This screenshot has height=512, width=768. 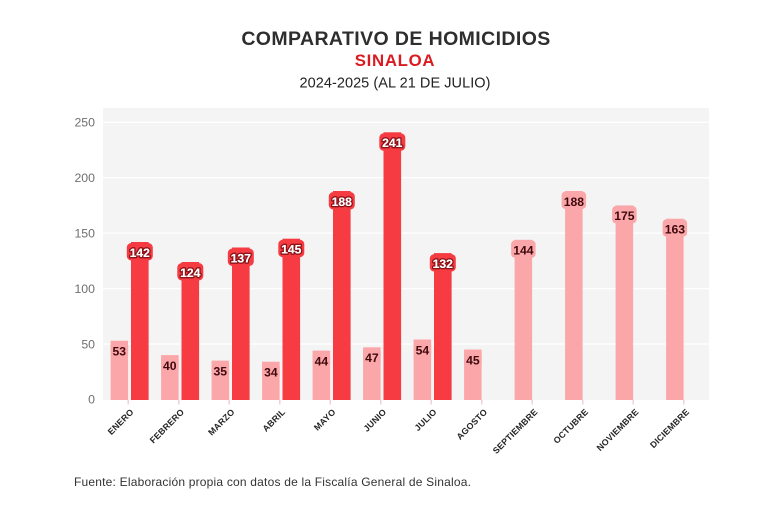 I want to click on svg-text: 150, so click(x=84, y=233).